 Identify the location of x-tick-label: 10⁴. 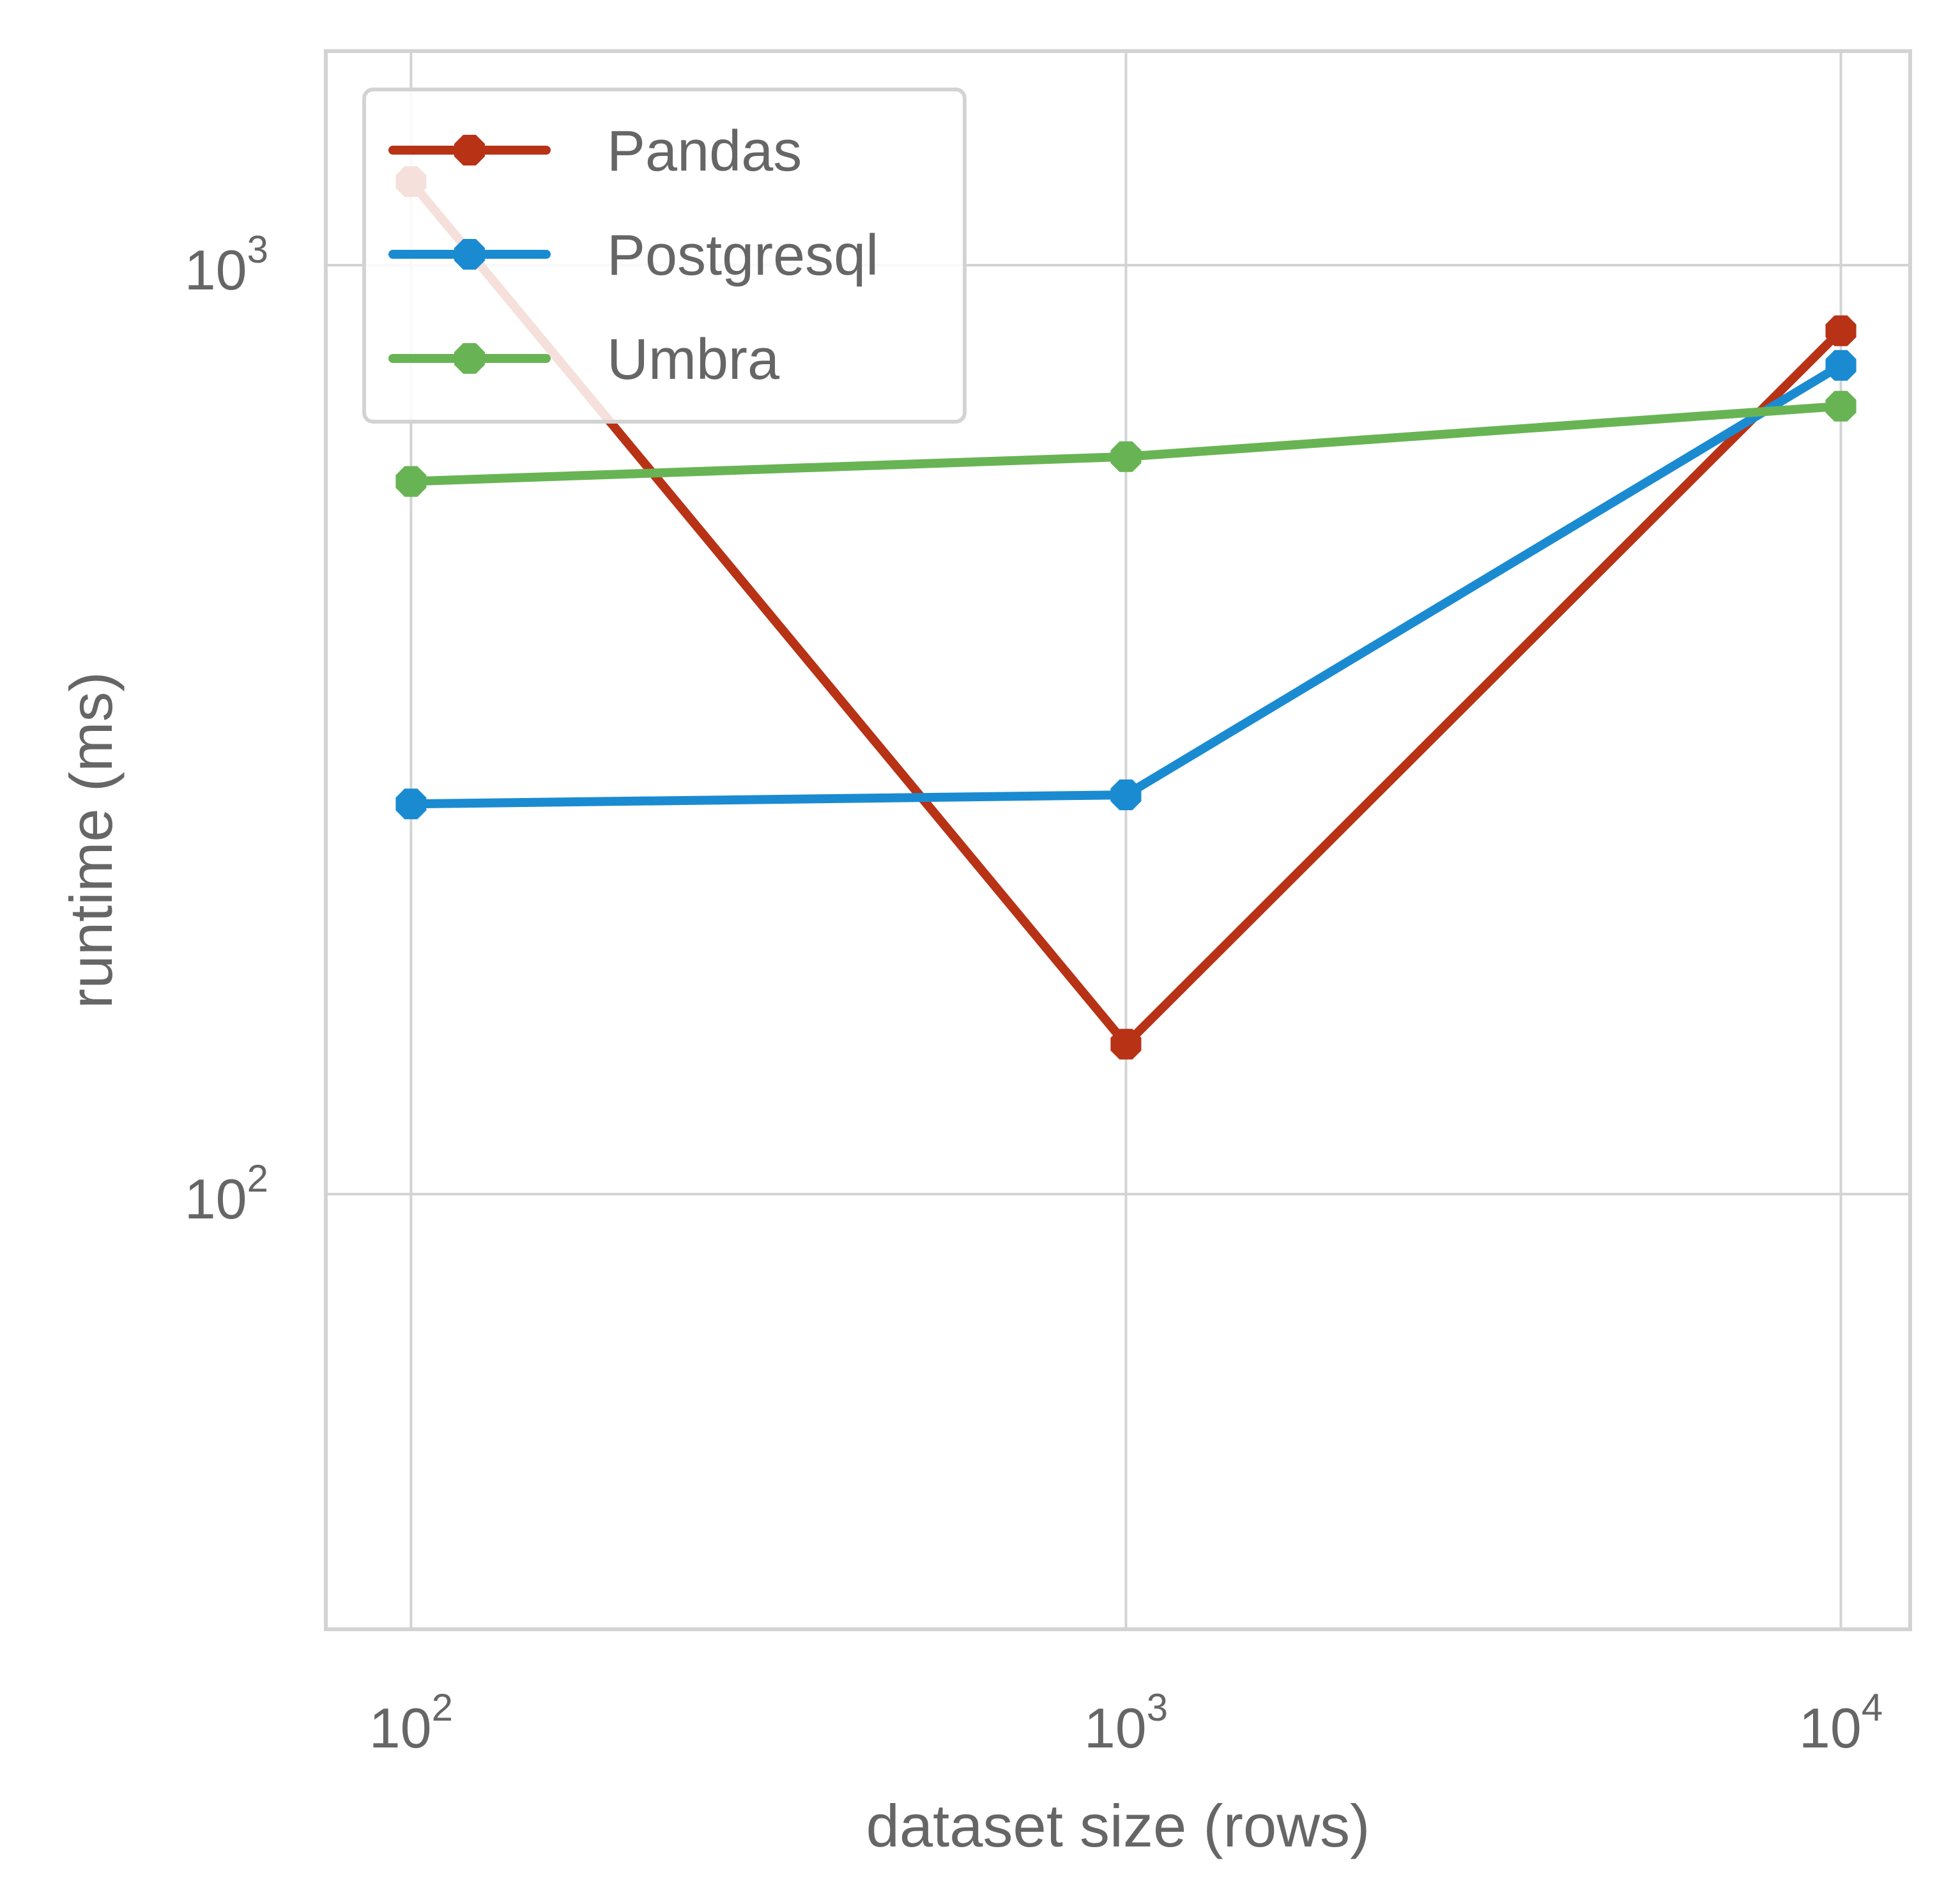
(1841, 1723).